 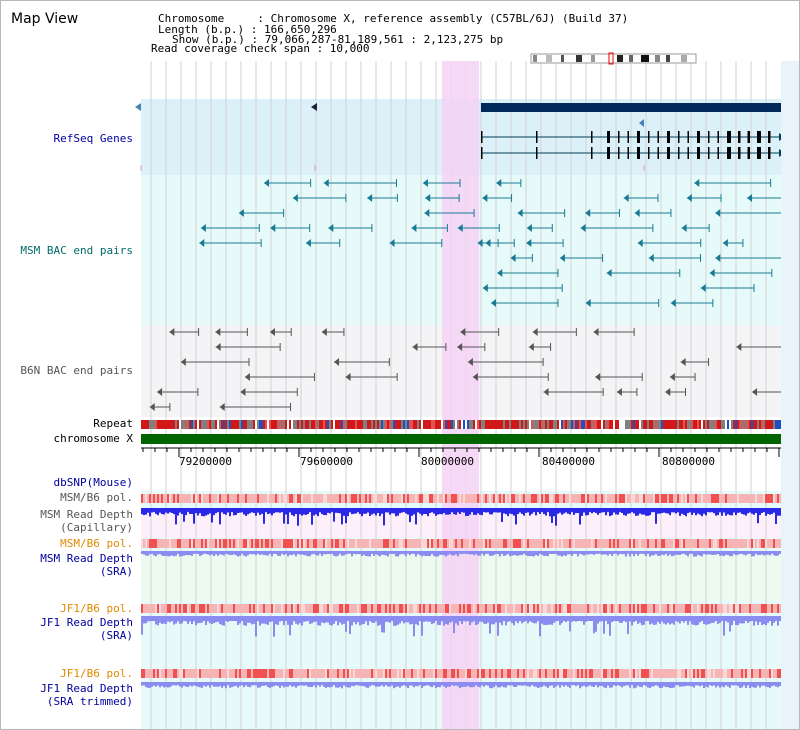 What do you see at coordinates (679, 137) in the screenshot?
I see `exon-mark` at bounding box center [679, 137].